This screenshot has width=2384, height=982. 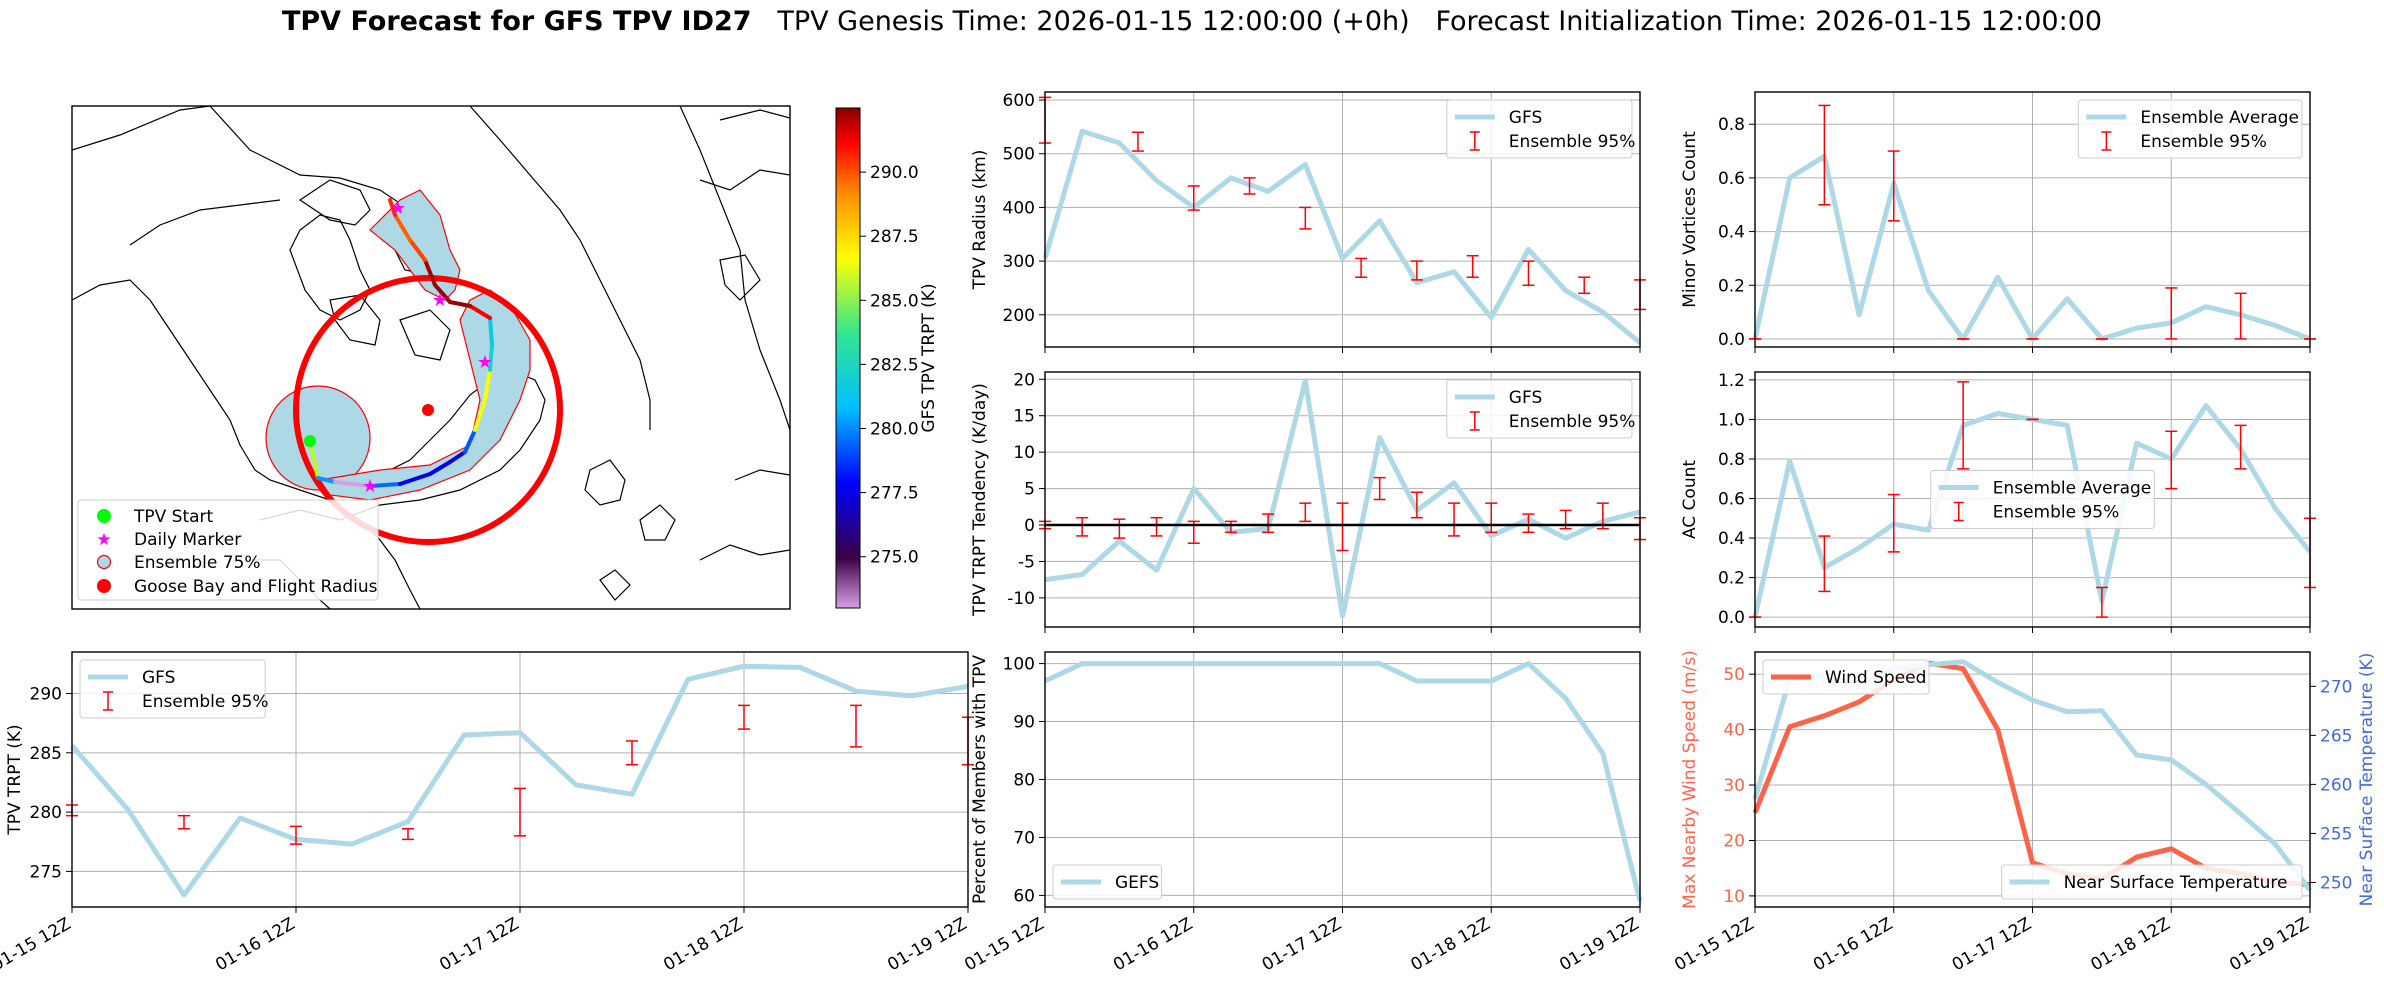 I want to click on y-right-tick-label: 260, so click(x=2336, y=785).